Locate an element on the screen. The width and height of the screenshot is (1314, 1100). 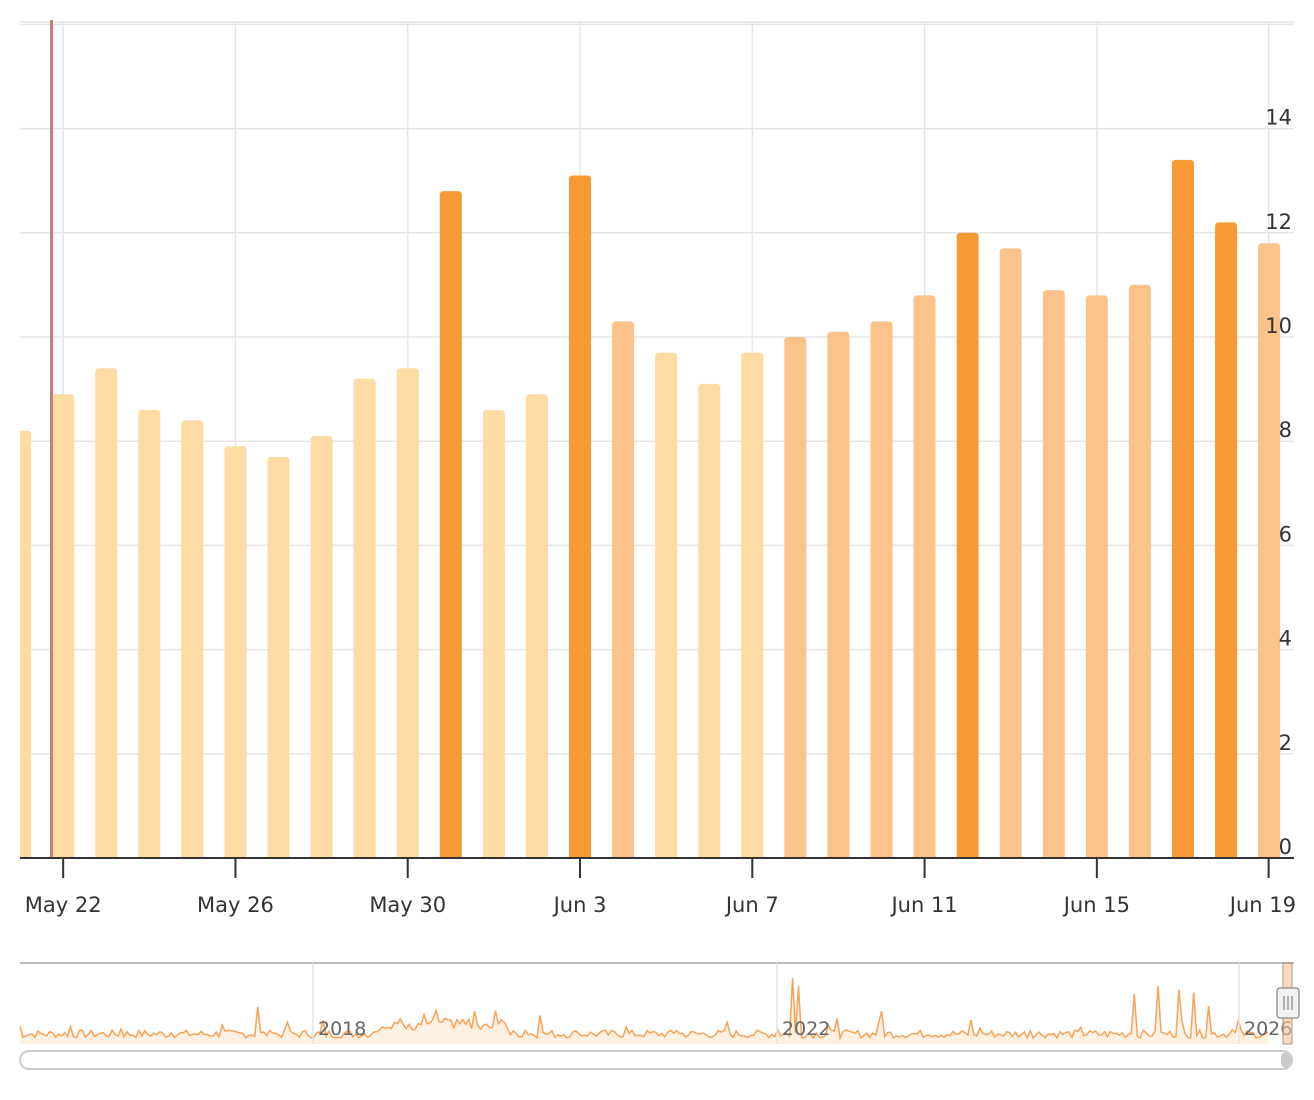
x-tick-label: May 22 is located at coordinates (63, 905).